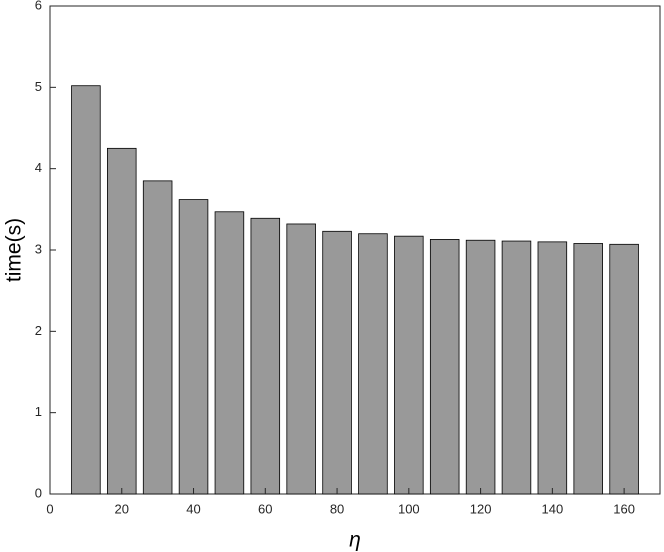  What do you see at coordinates (409, 508) in the screenshot?
I see `x-tick-label: 100` at bounding box center [409, 508].